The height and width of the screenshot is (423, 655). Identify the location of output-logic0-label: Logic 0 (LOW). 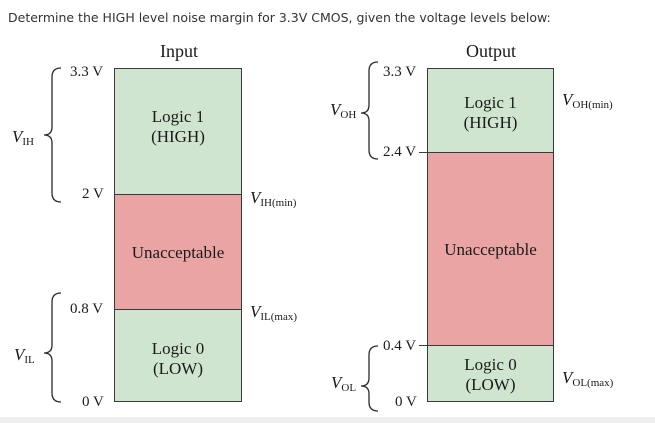
(490, 374).